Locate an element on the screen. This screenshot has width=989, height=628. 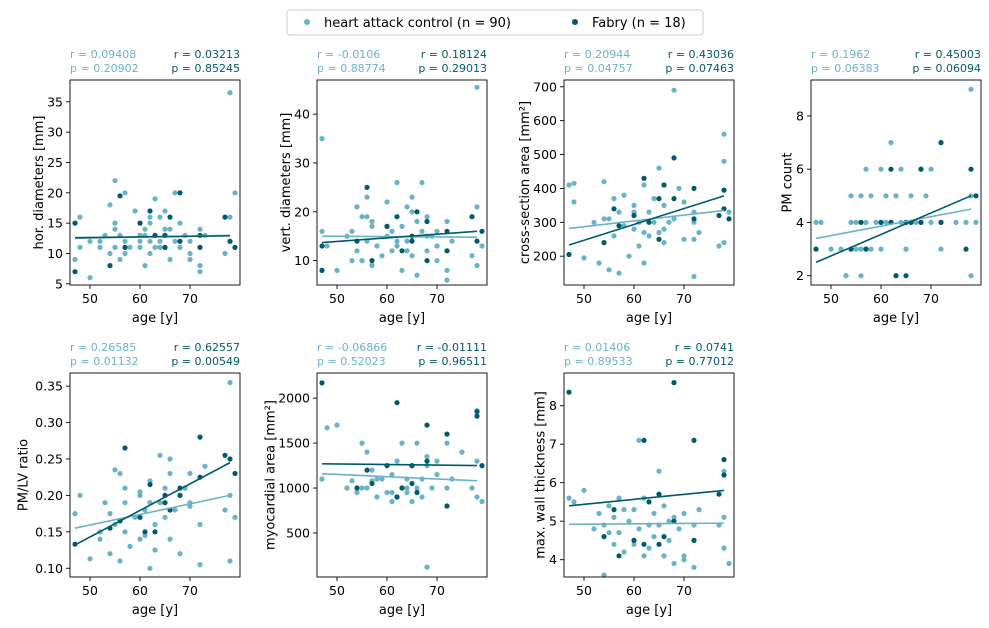
control-r-value: r = 0.20944 is located at coordinates (597, 54).